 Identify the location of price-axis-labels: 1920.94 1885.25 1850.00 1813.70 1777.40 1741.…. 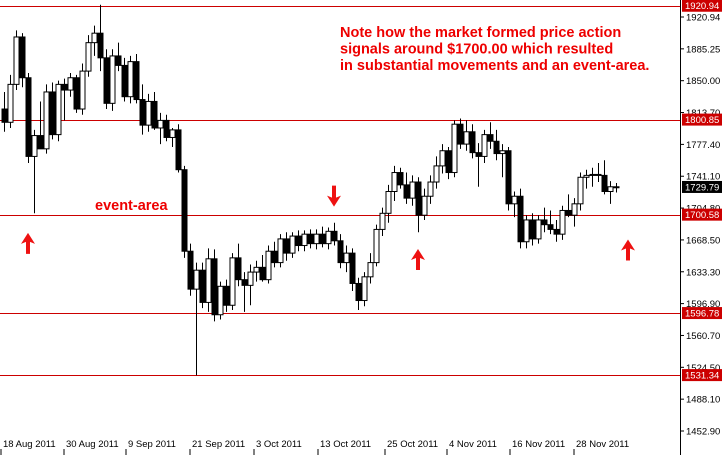
(701, 219).